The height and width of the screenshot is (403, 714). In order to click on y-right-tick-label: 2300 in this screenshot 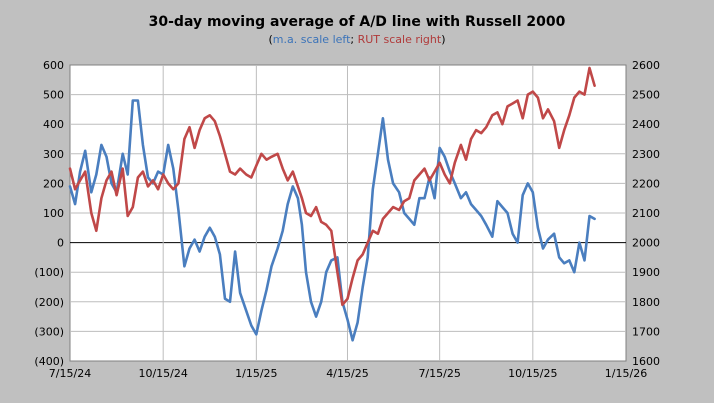, I will do `click(646, 154)`.